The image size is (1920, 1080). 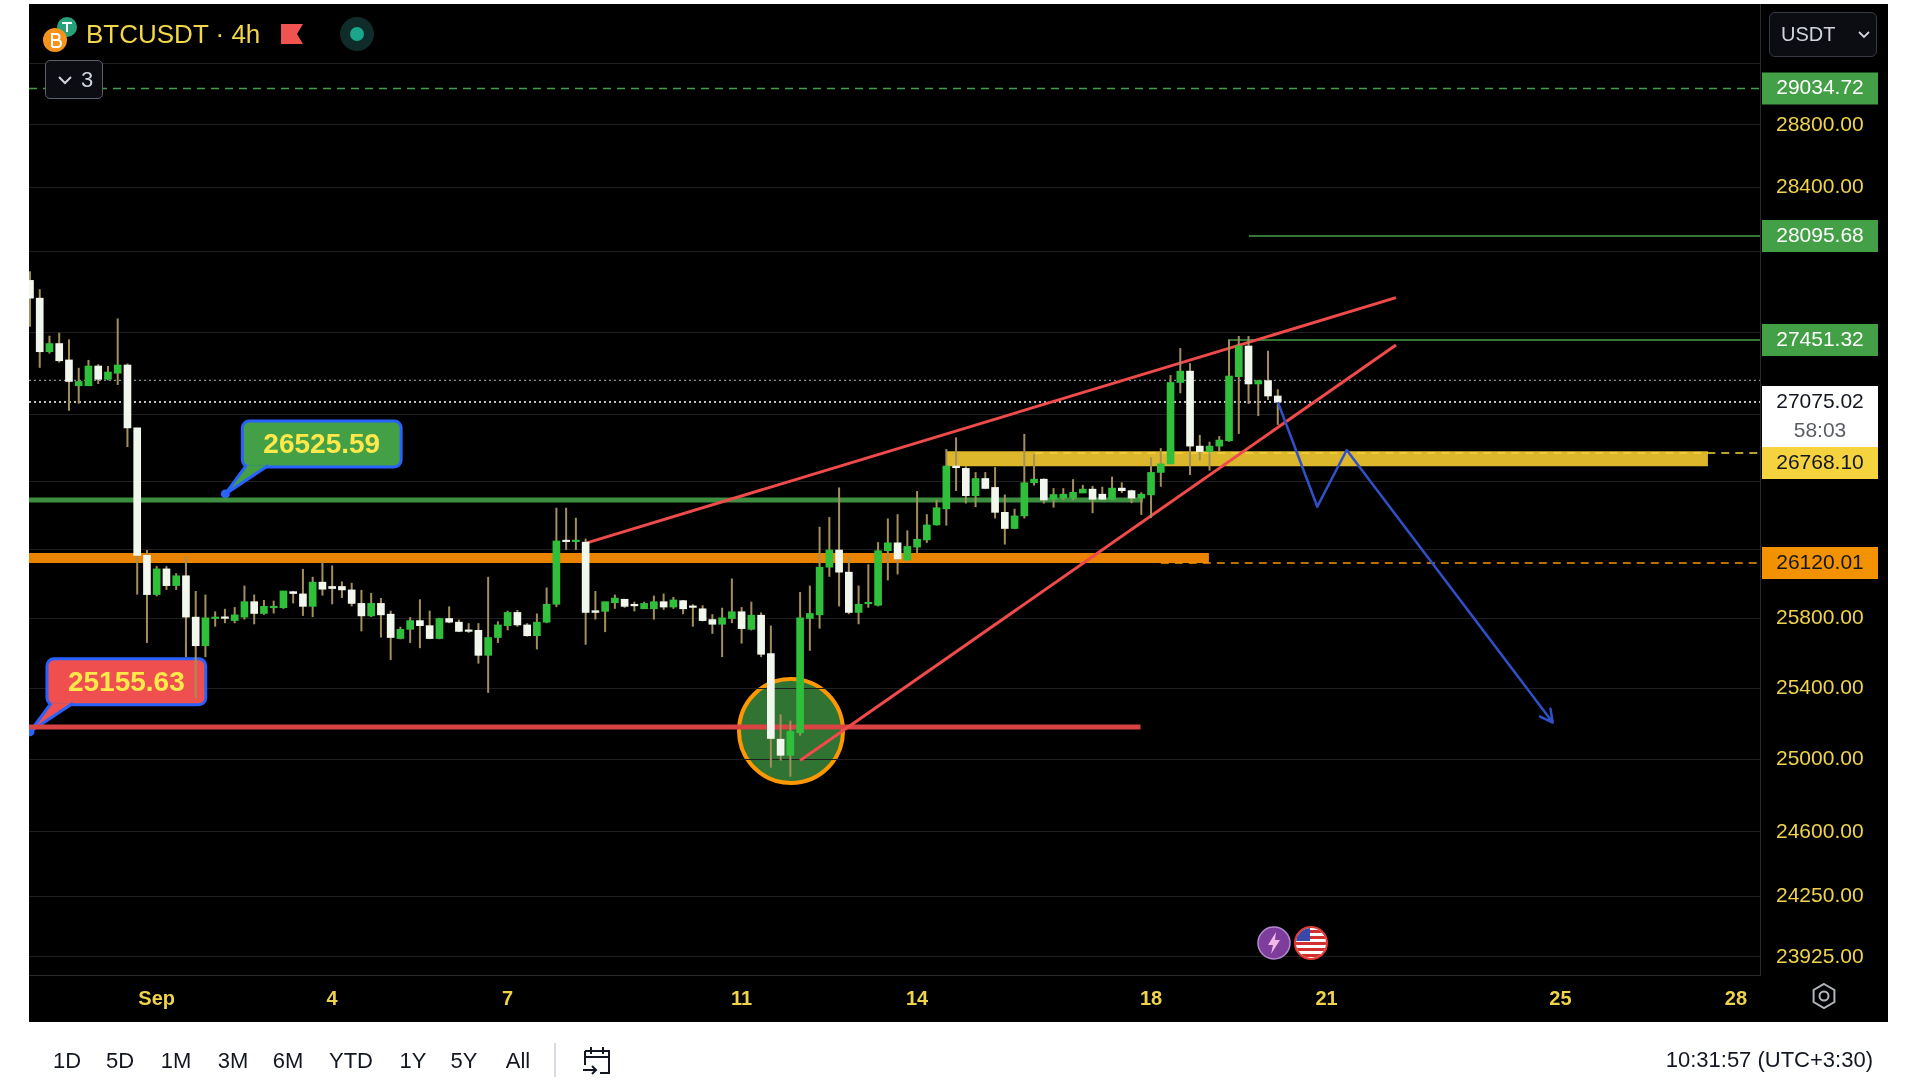 What do you see at coordinates (1820, 955) in the screenshot?
I see `y-tick-label: 23925.00` at bounding box center [1820, 955].